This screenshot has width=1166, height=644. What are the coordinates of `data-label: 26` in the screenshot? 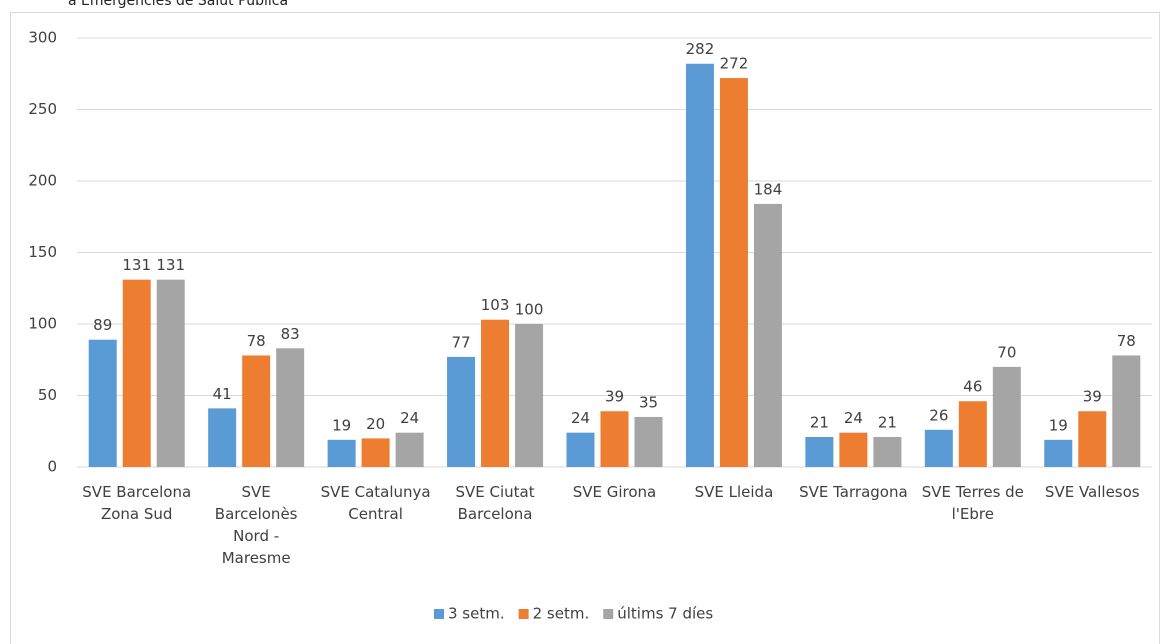 It's located at (938, 415).